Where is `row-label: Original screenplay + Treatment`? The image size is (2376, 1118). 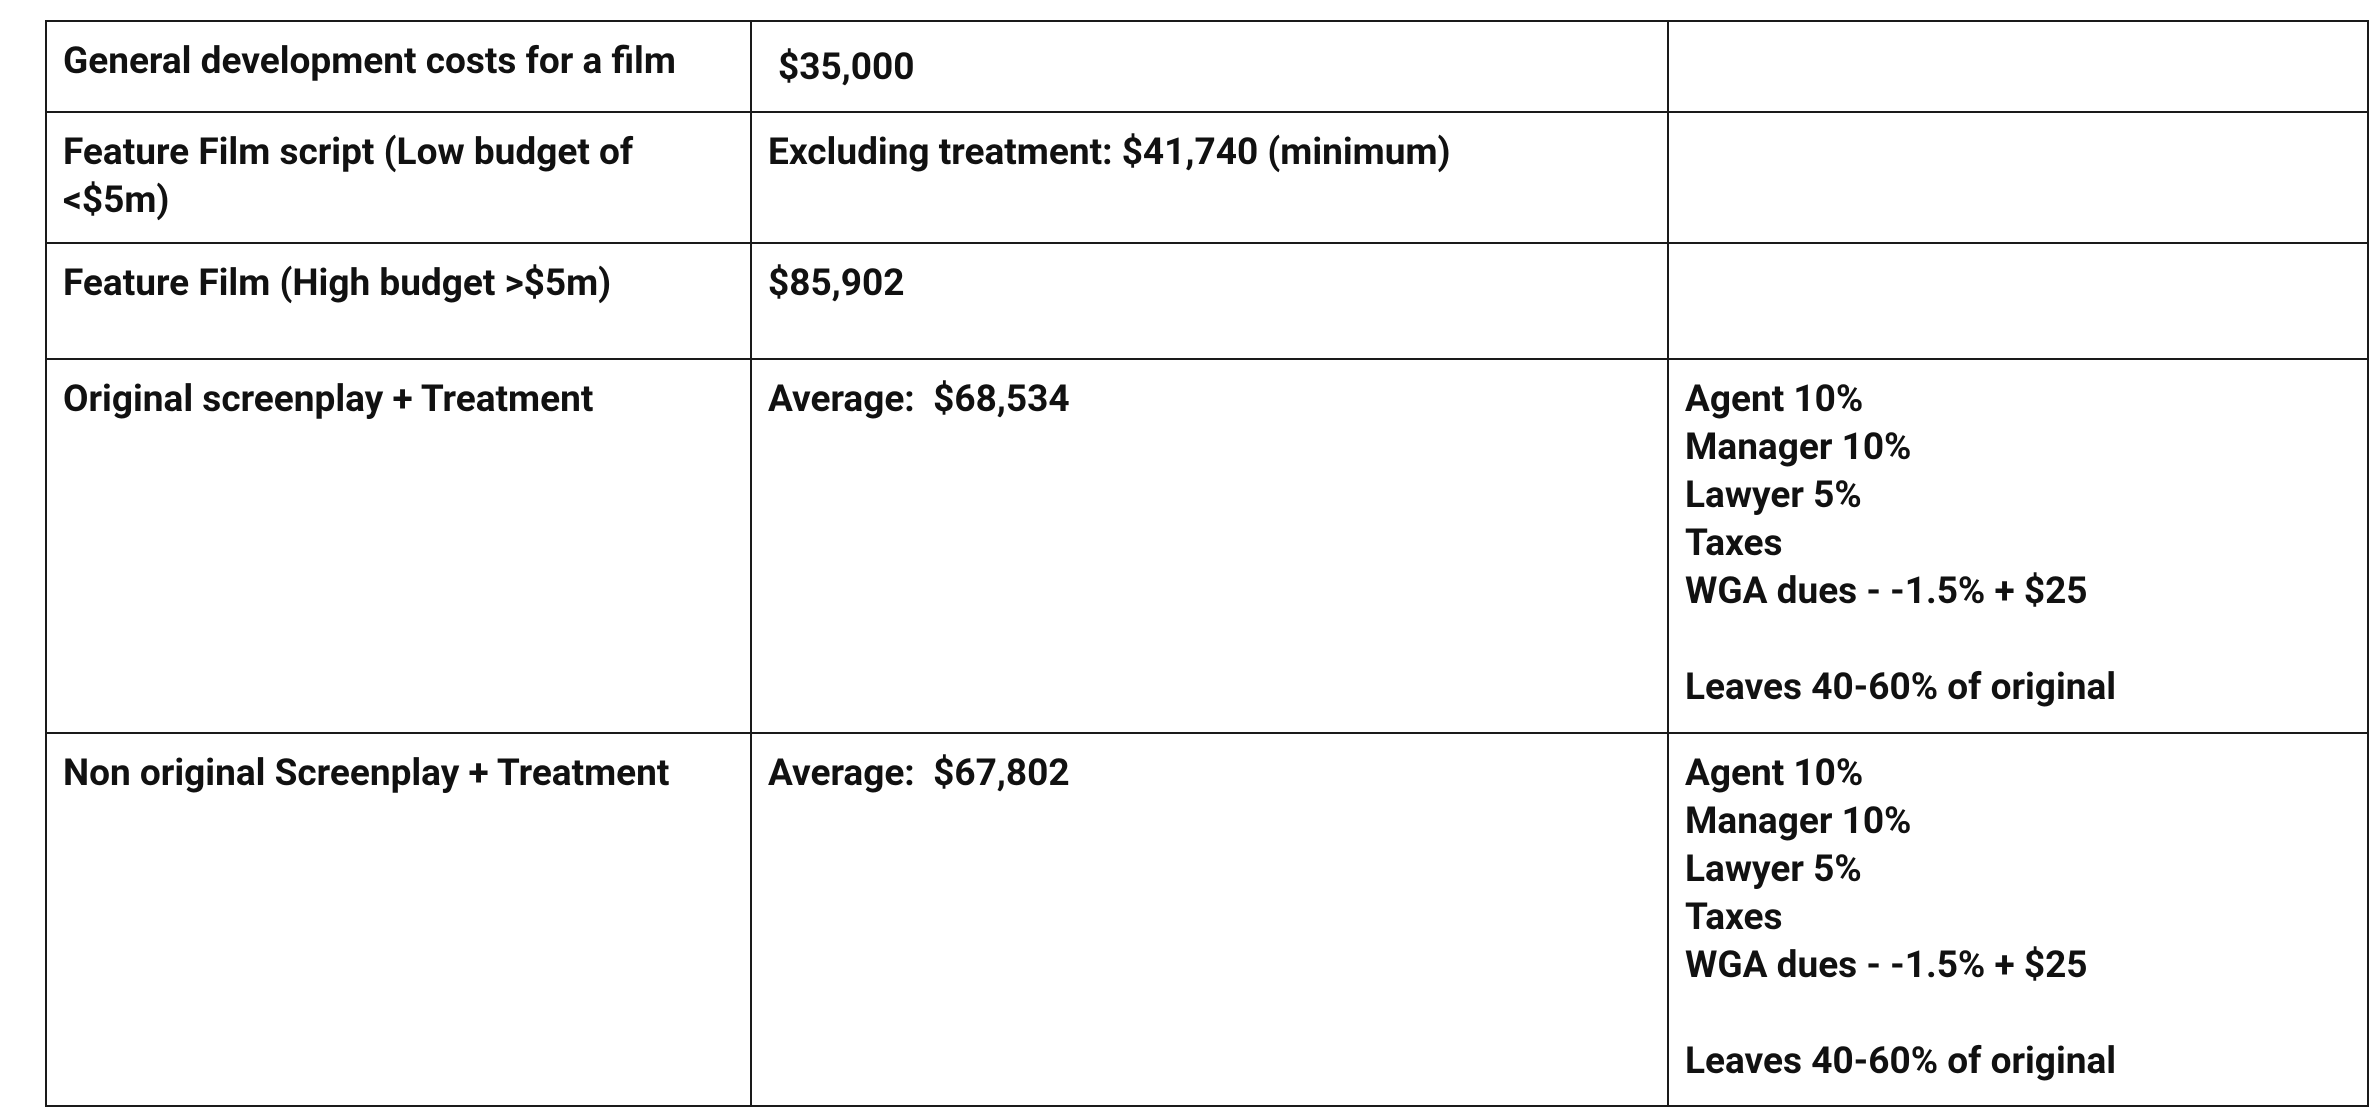
row-label: Original screenplay + Treatment is located at coordinates (328, 399).